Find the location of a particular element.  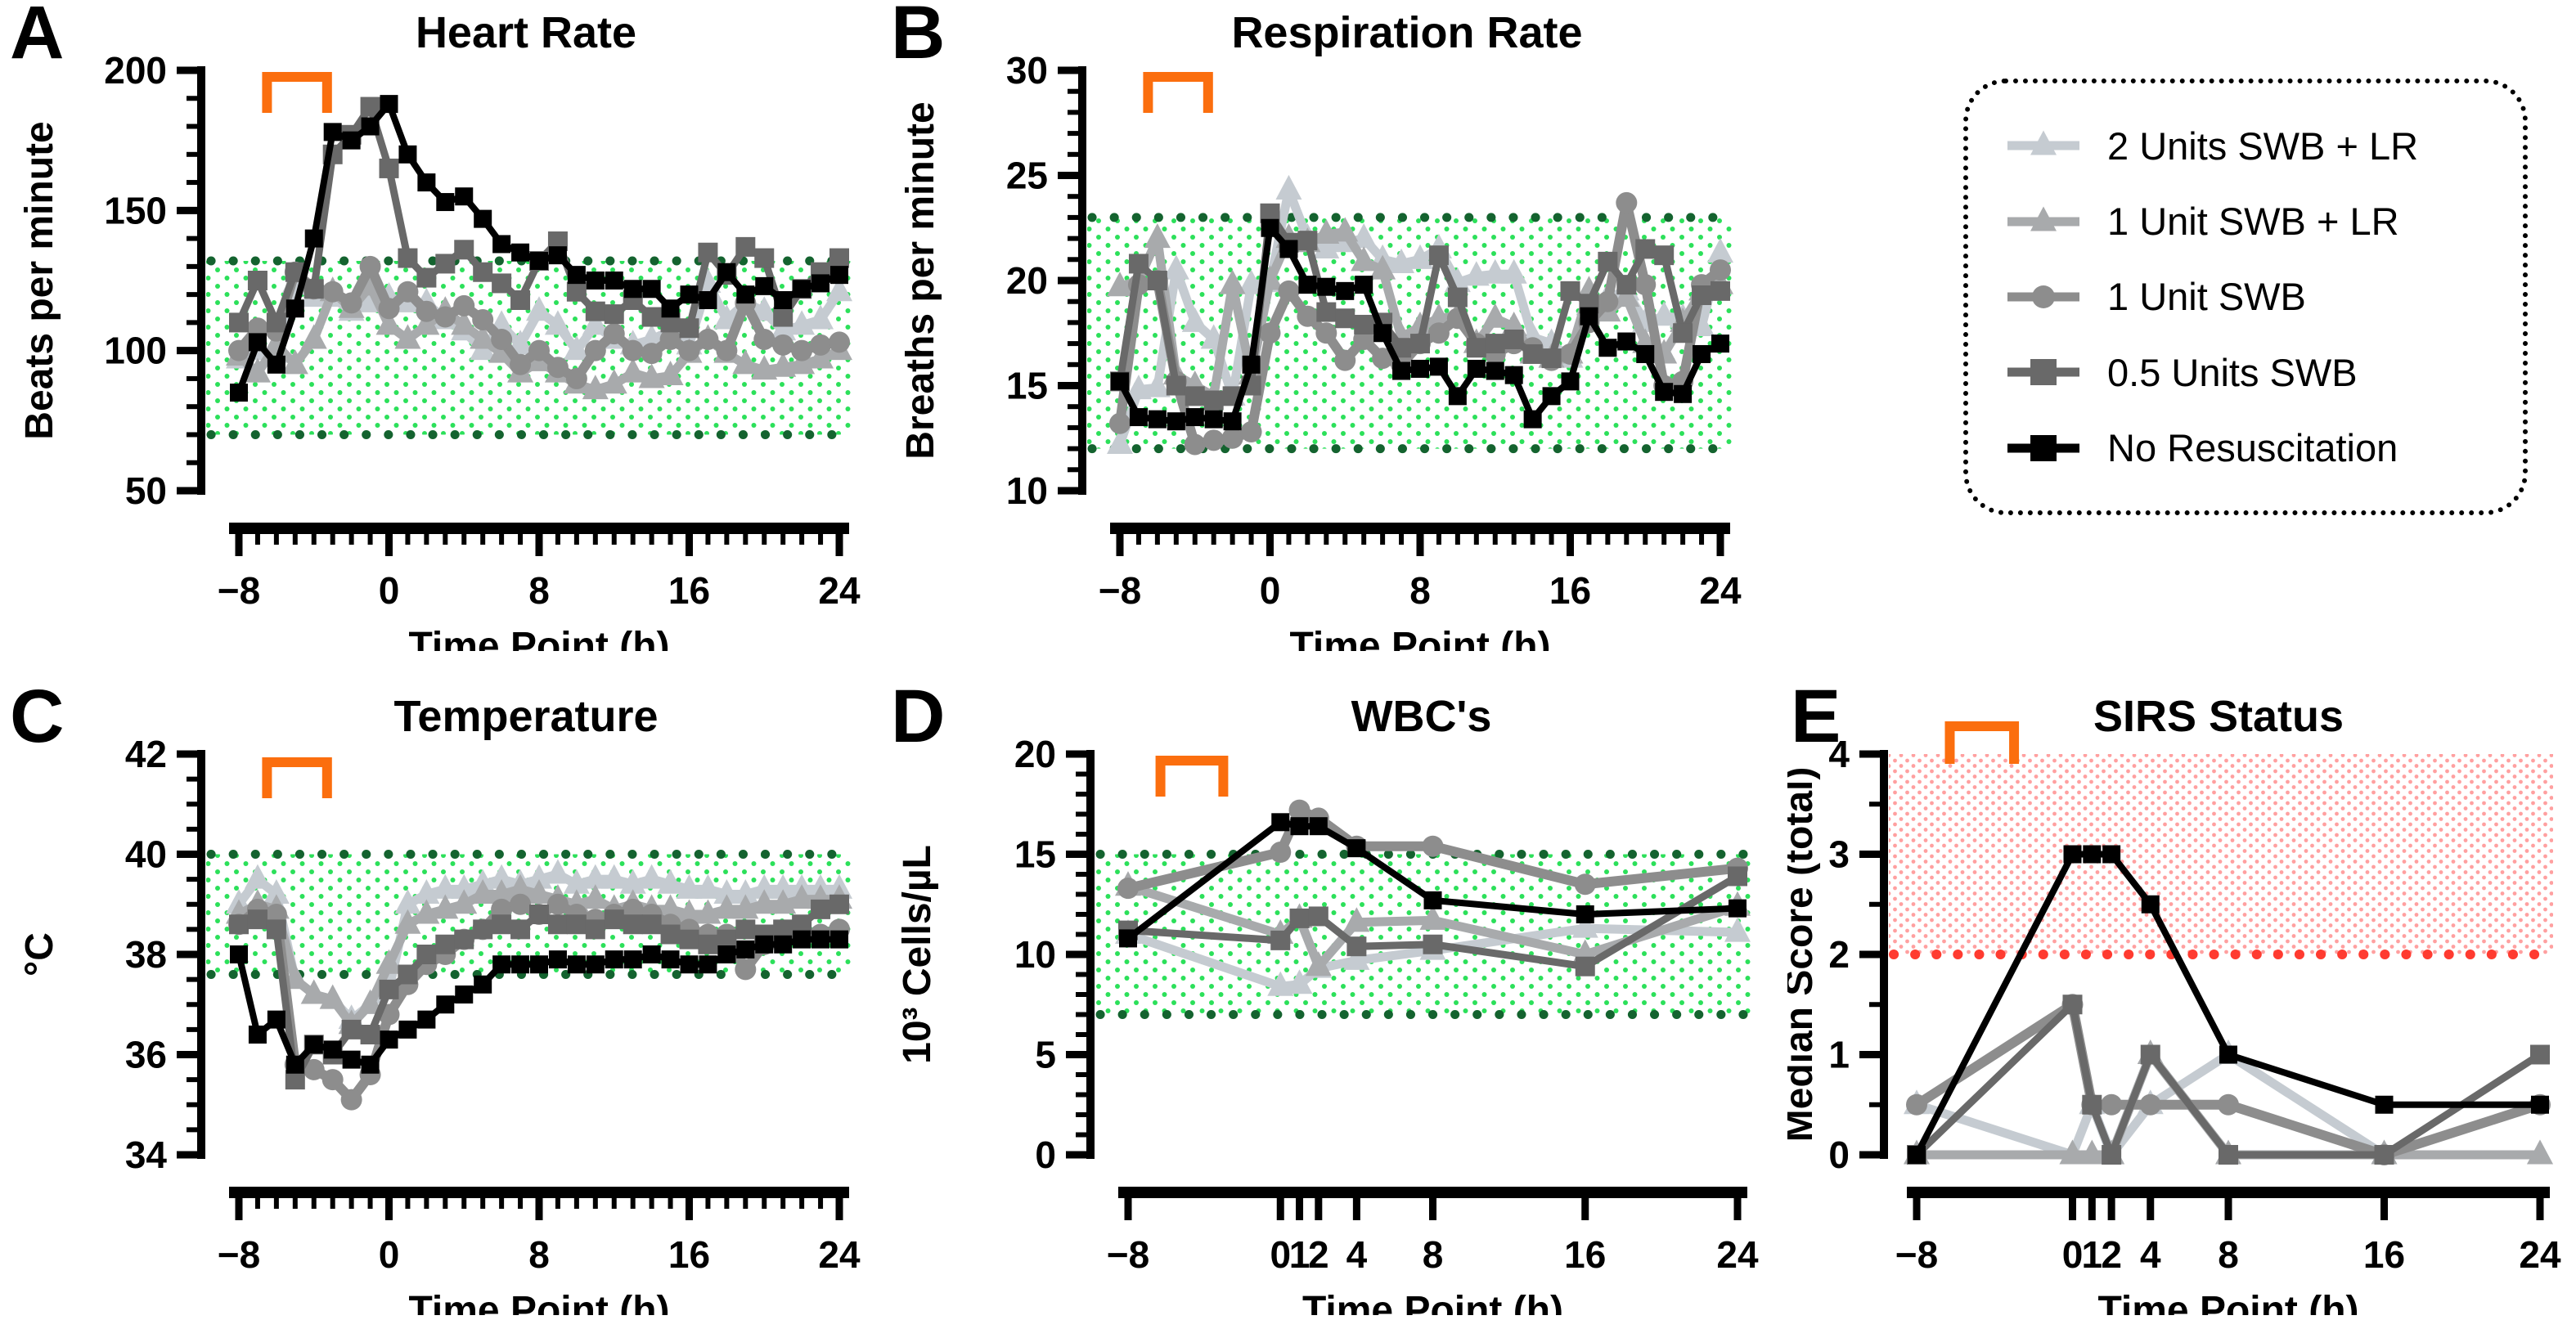

y-axis-title: 10³ Cells/µL is located at coordinates (918, 954).